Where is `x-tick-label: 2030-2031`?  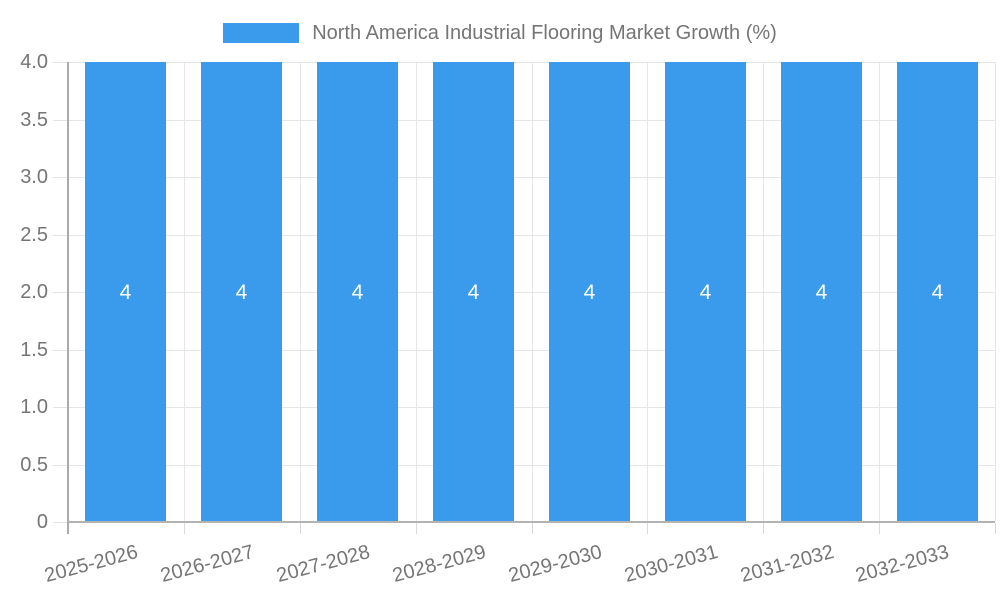 x-tick-label: 2030-2031 is located at coordinates (671, 564).